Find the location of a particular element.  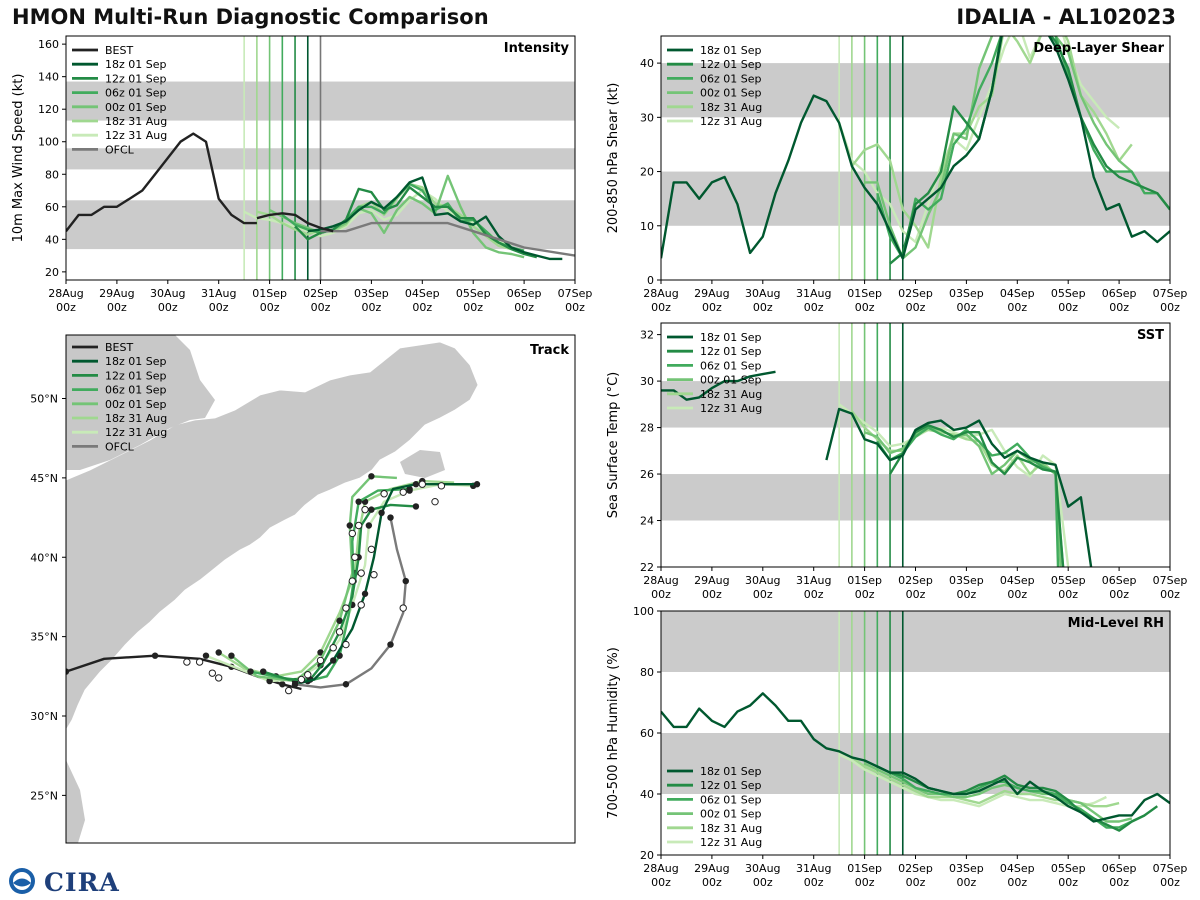

shear-ytick-label: 30 is located at coordinates (647, 117).